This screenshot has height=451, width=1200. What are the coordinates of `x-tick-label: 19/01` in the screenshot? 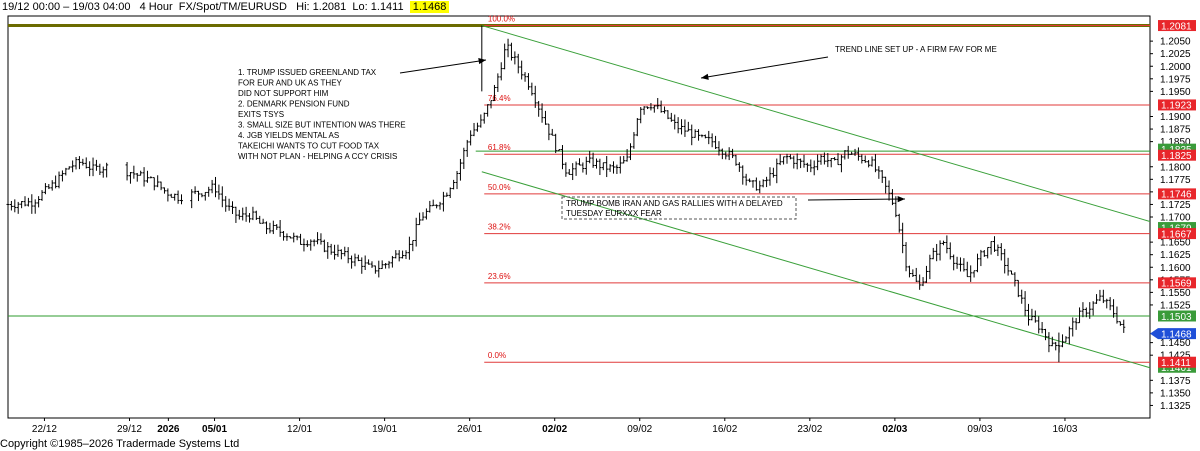 It's located at (384, 429).